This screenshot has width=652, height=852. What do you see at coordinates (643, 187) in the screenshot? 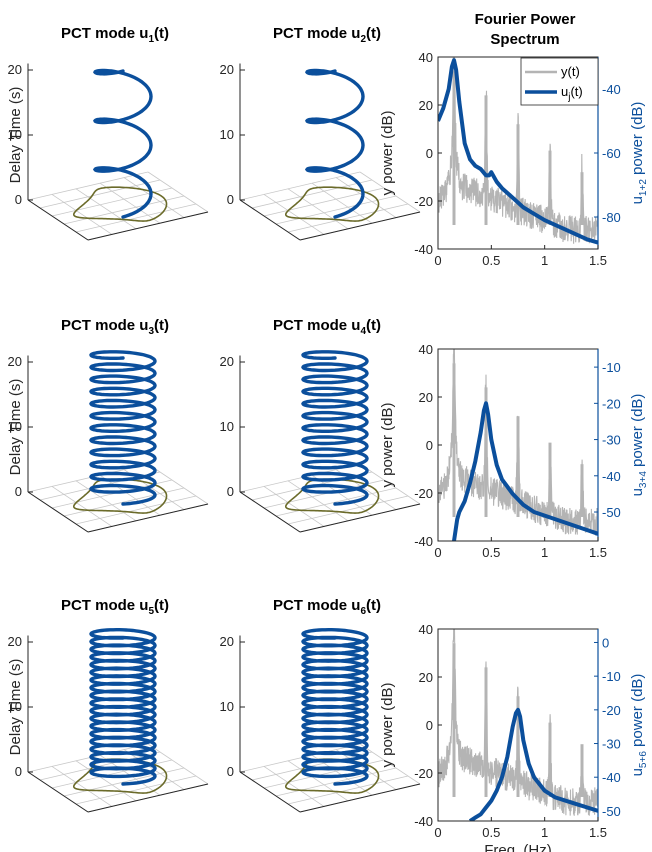
I see `y2-axis-label-sub: 1+2` at bounding box center [643, 187].